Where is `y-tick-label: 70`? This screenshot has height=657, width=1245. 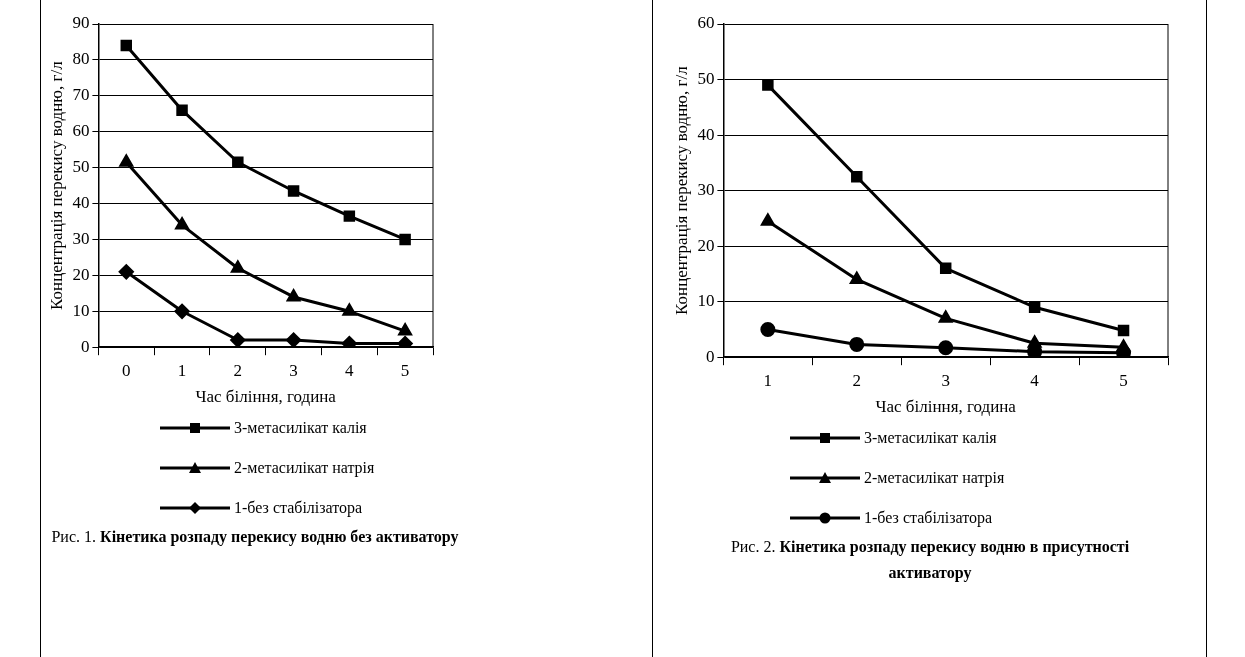 y-tick-label: 70 is located at coordinates (81, 95).